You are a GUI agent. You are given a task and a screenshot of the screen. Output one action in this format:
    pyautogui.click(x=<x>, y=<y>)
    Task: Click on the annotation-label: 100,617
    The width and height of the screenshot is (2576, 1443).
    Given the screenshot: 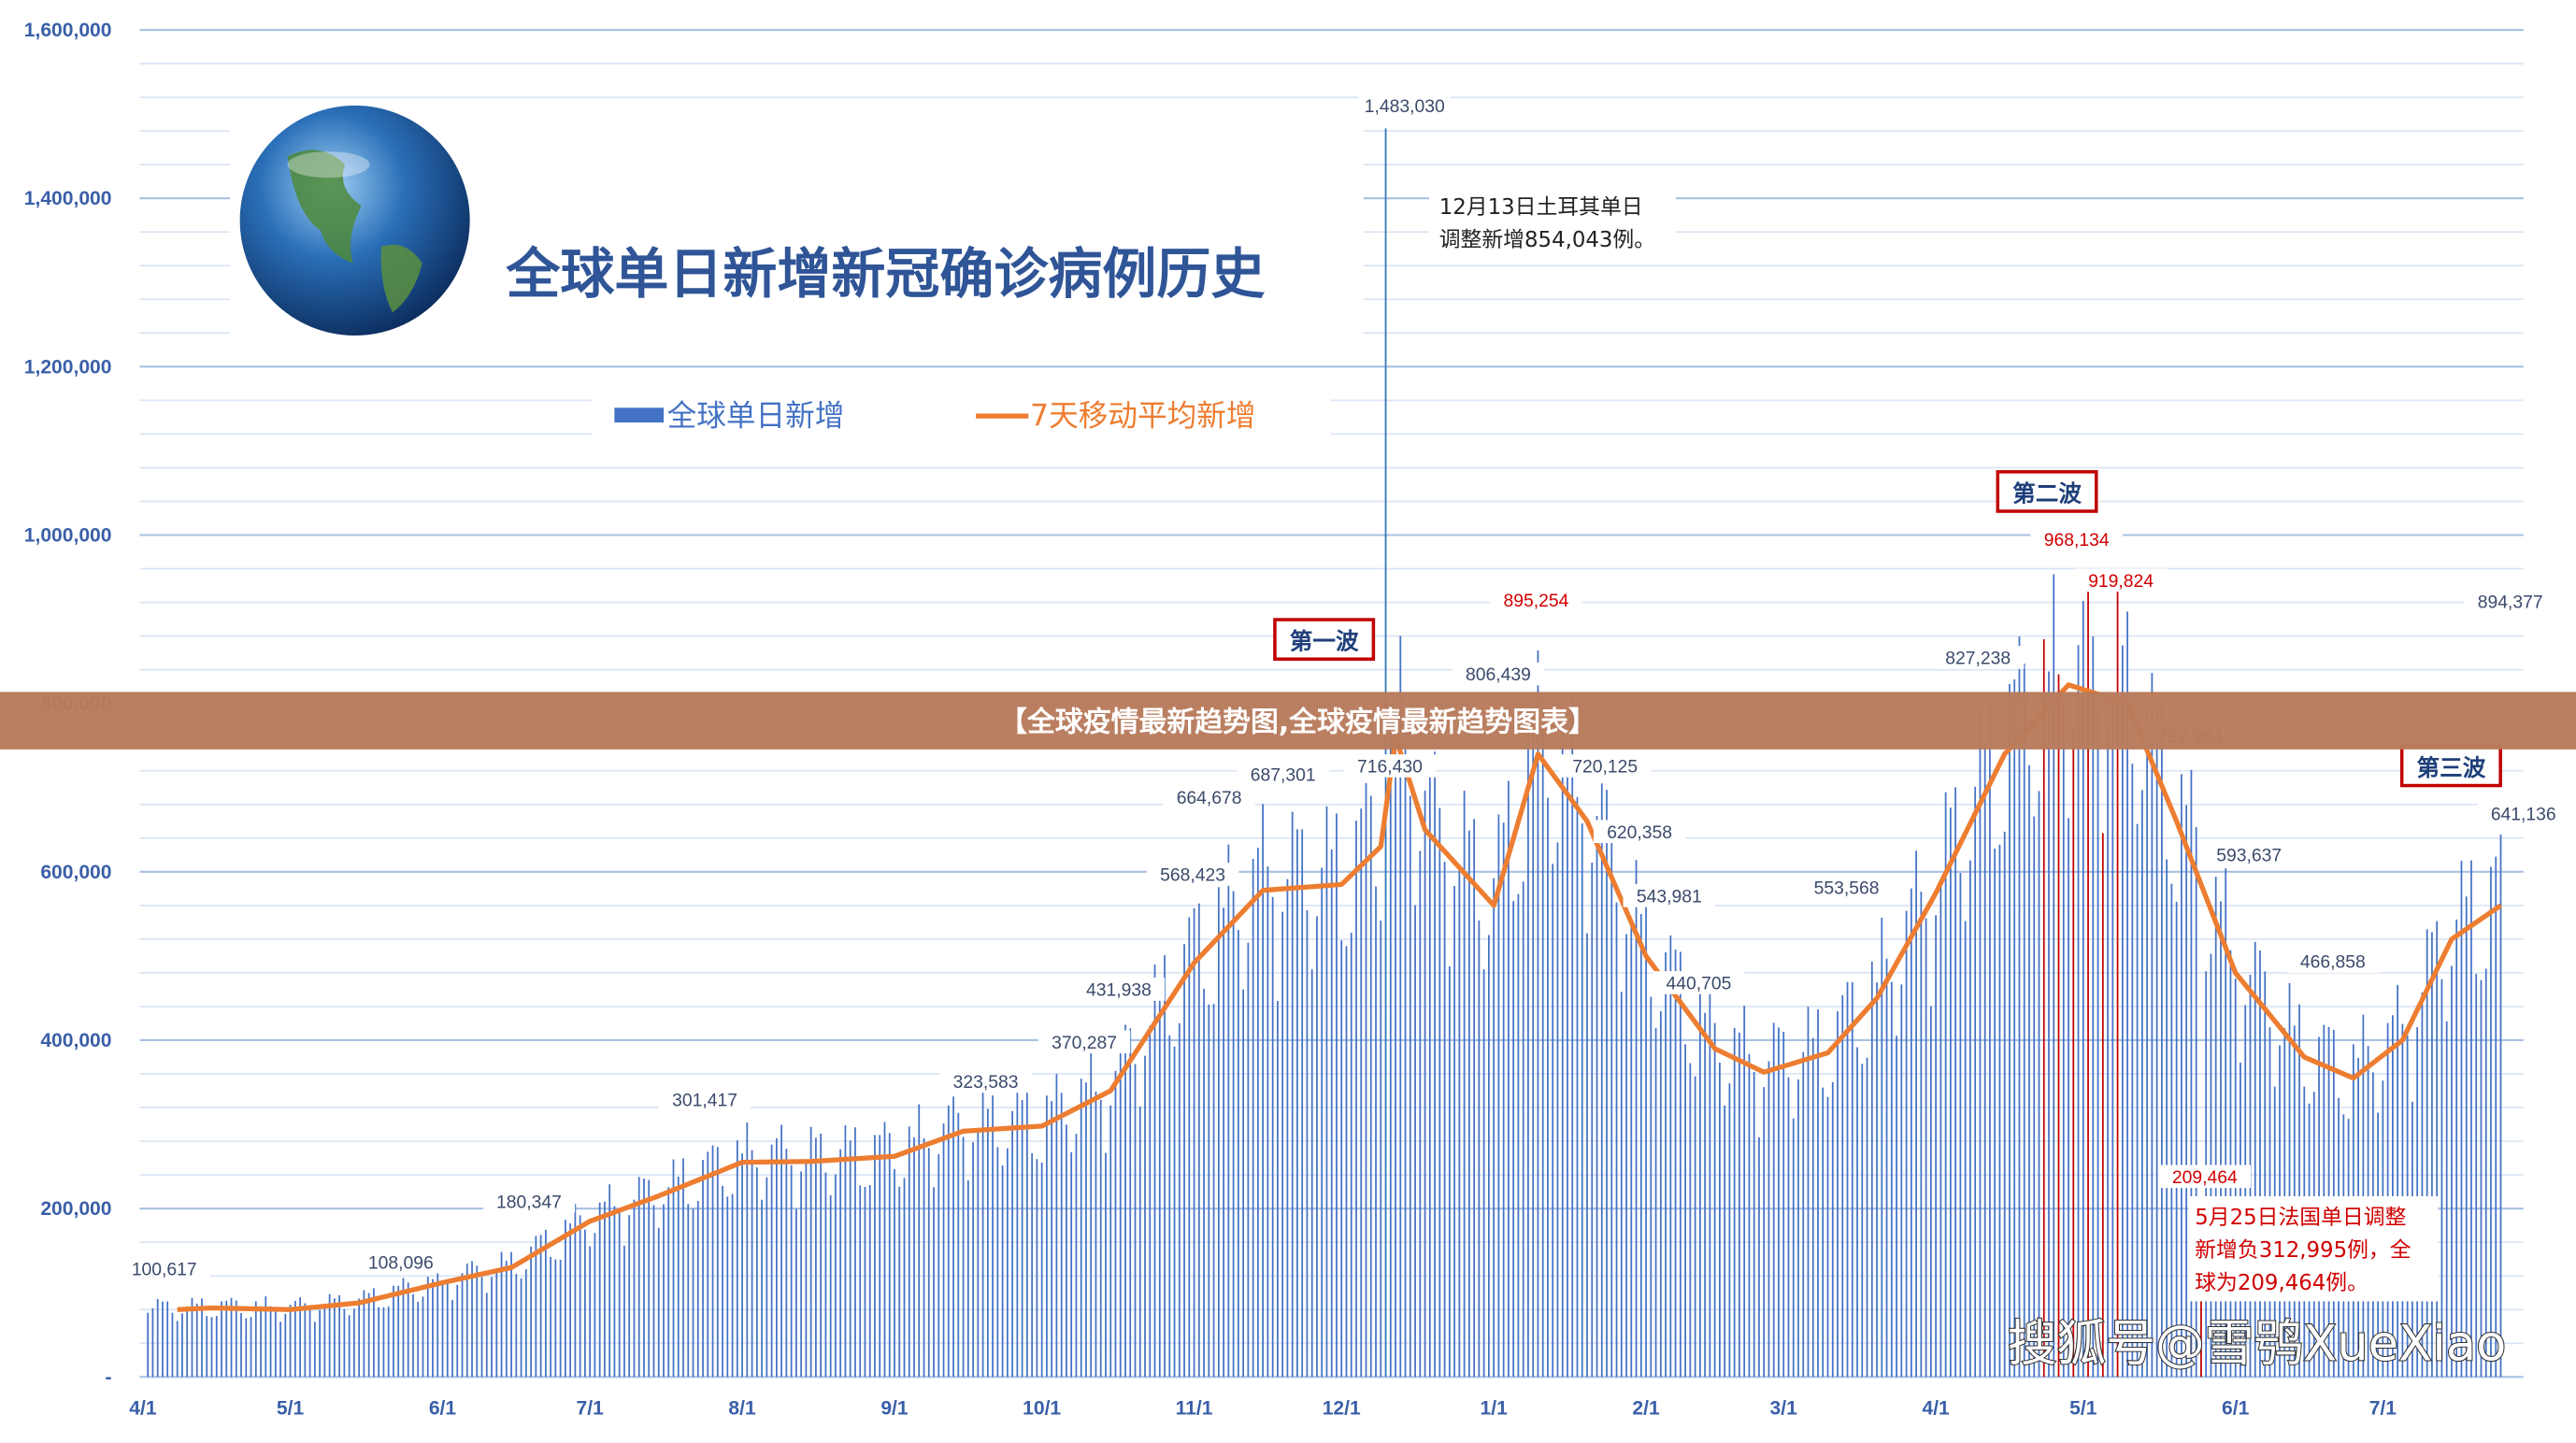 What is the action you would take?
    pyautogui.click(x=164, y=1269)
    